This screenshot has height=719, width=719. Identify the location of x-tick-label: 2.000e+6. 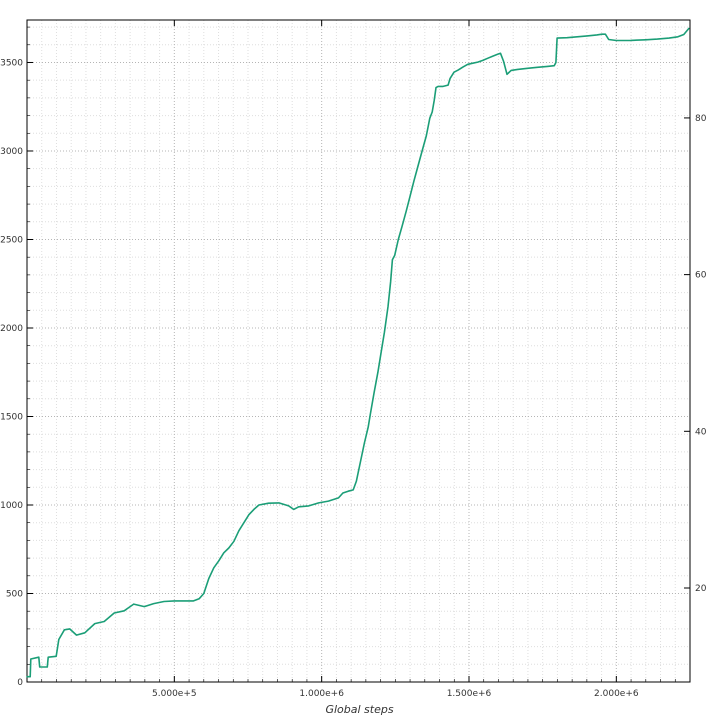
(616, 694).